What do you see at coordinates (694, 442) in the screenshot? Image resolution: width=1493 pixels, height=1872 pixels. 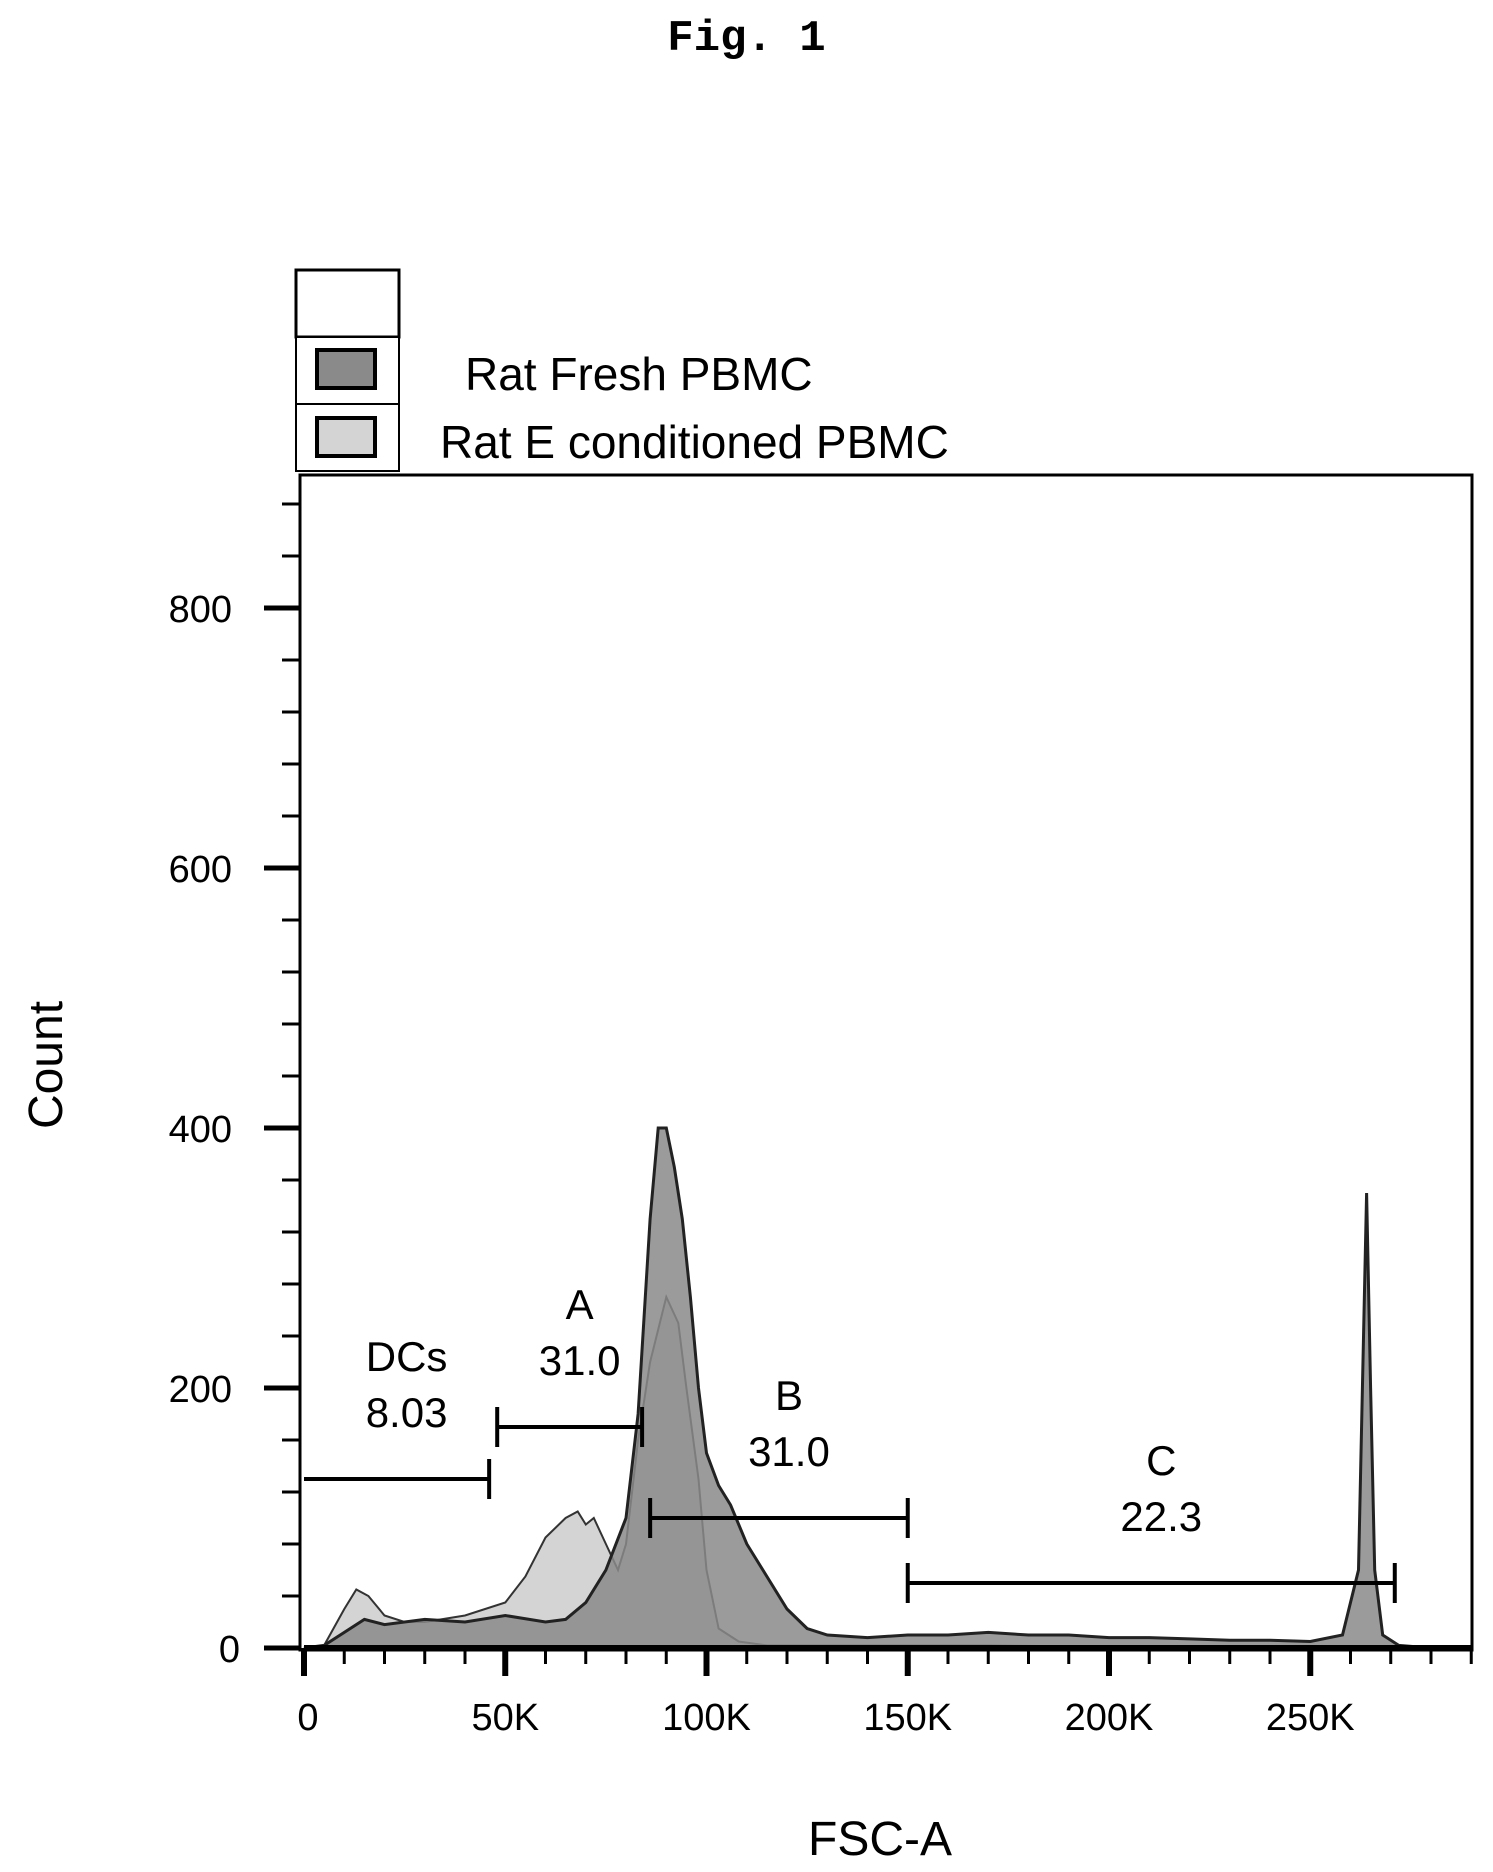 I see `legend-label-conditioned: Rat E conditioned PBMC` at bounding box center [694, 442].